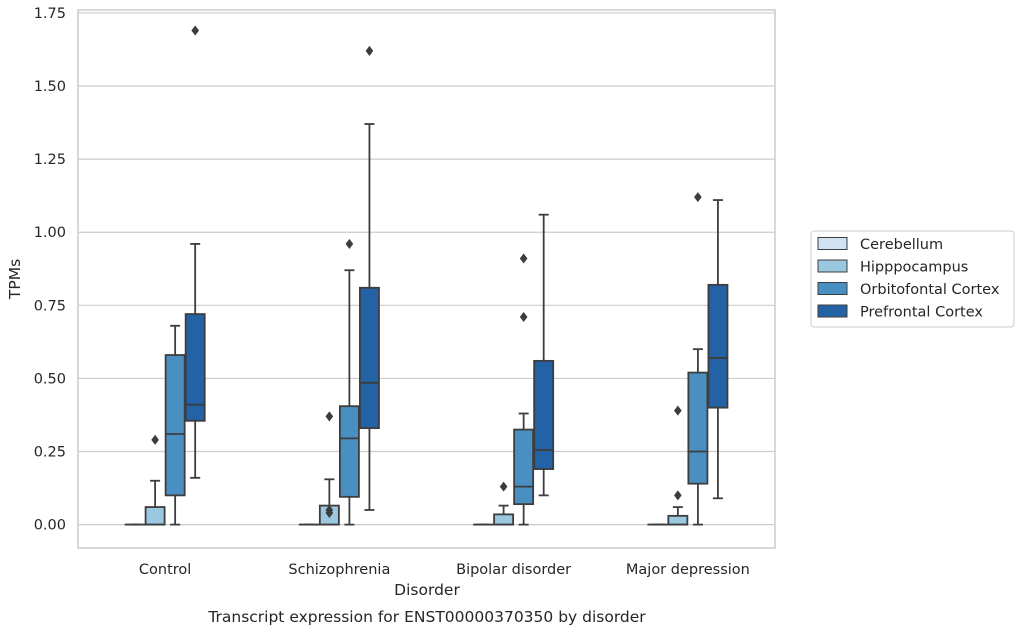 Image resolution: width=1023 pixels, height=634 pixels. What do you see at coordinates (50, 233) in the screenshot?
I see `y-tick-label: 1.00` at bounding box center [50, 233].